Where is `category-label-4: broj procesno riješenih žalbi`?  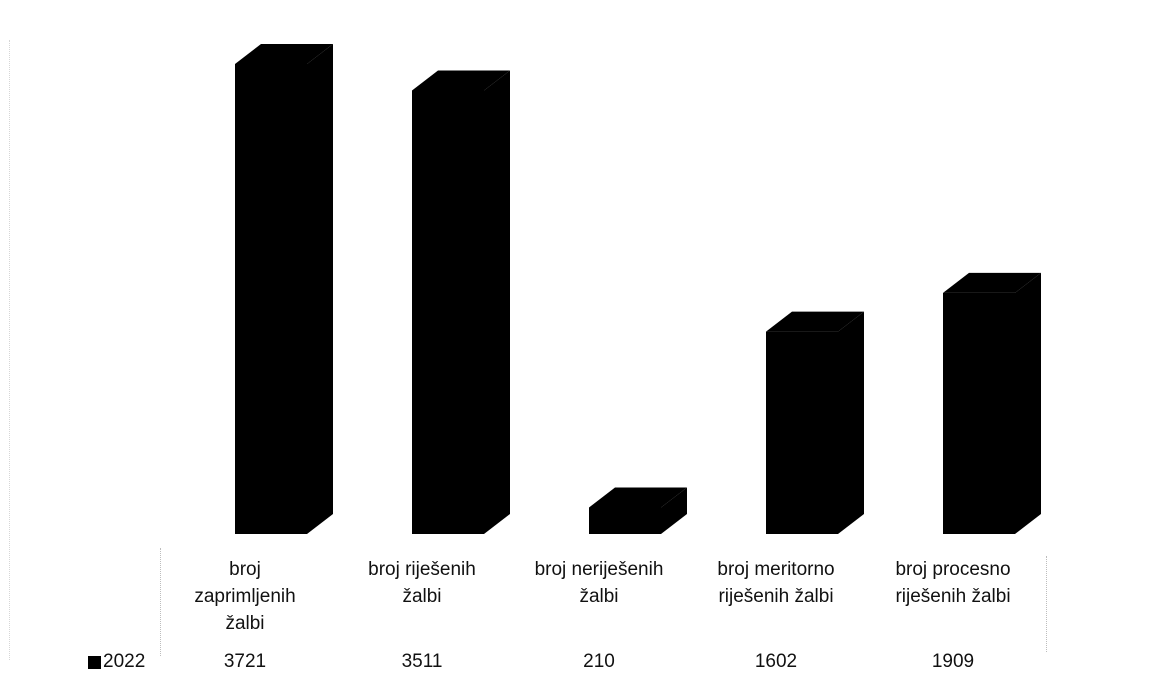
category-label-4: broj procesno riješenih žalbi is located at coordinates (953, 583).